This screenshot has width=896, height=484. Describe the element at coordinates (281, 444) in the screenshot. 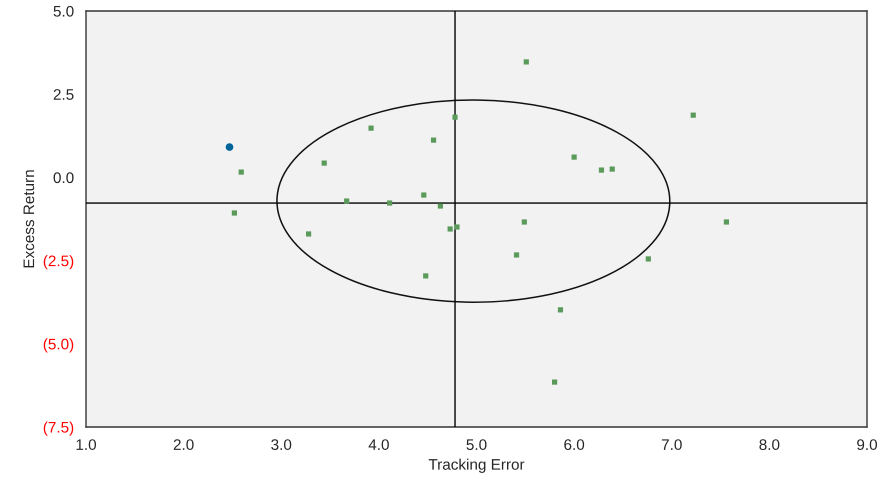

I see `x-tick-label: 3.0` at that location.